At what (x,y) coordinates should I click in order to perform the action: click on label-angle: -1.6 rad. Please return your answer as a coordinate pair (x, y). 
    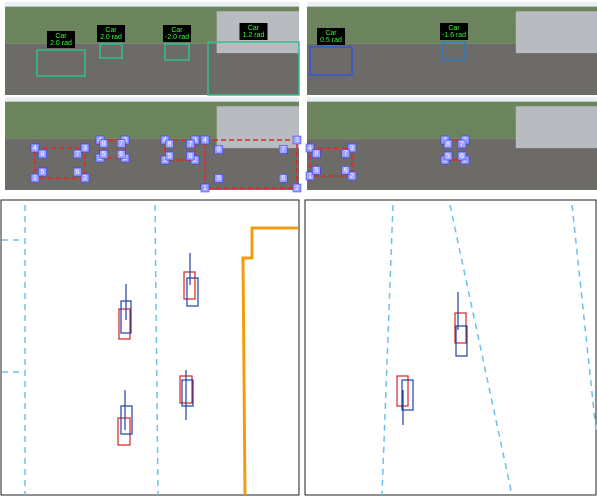
    Looking at the image, I should click on (454, 35).